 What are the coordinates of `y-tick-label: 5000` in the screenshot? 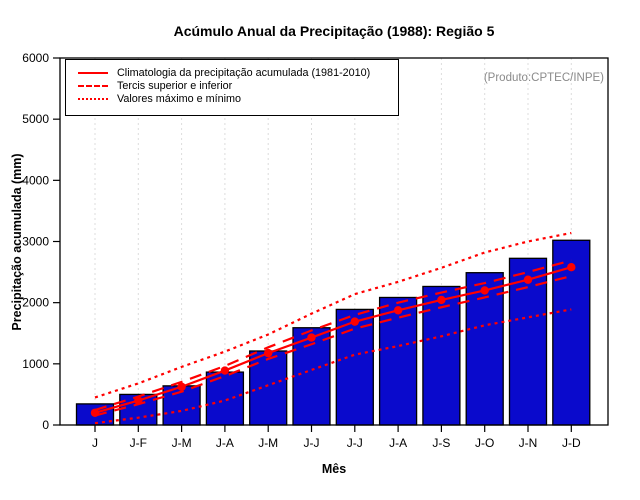 It's located at (35, 119).